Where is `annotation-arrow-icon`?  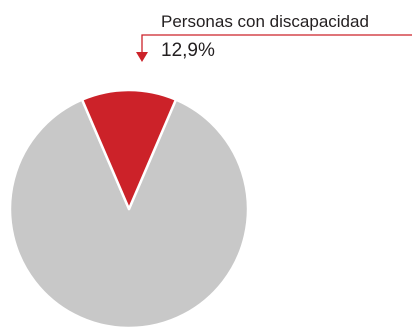
annotation-arrow-icon is located at coordinates (142, 57).